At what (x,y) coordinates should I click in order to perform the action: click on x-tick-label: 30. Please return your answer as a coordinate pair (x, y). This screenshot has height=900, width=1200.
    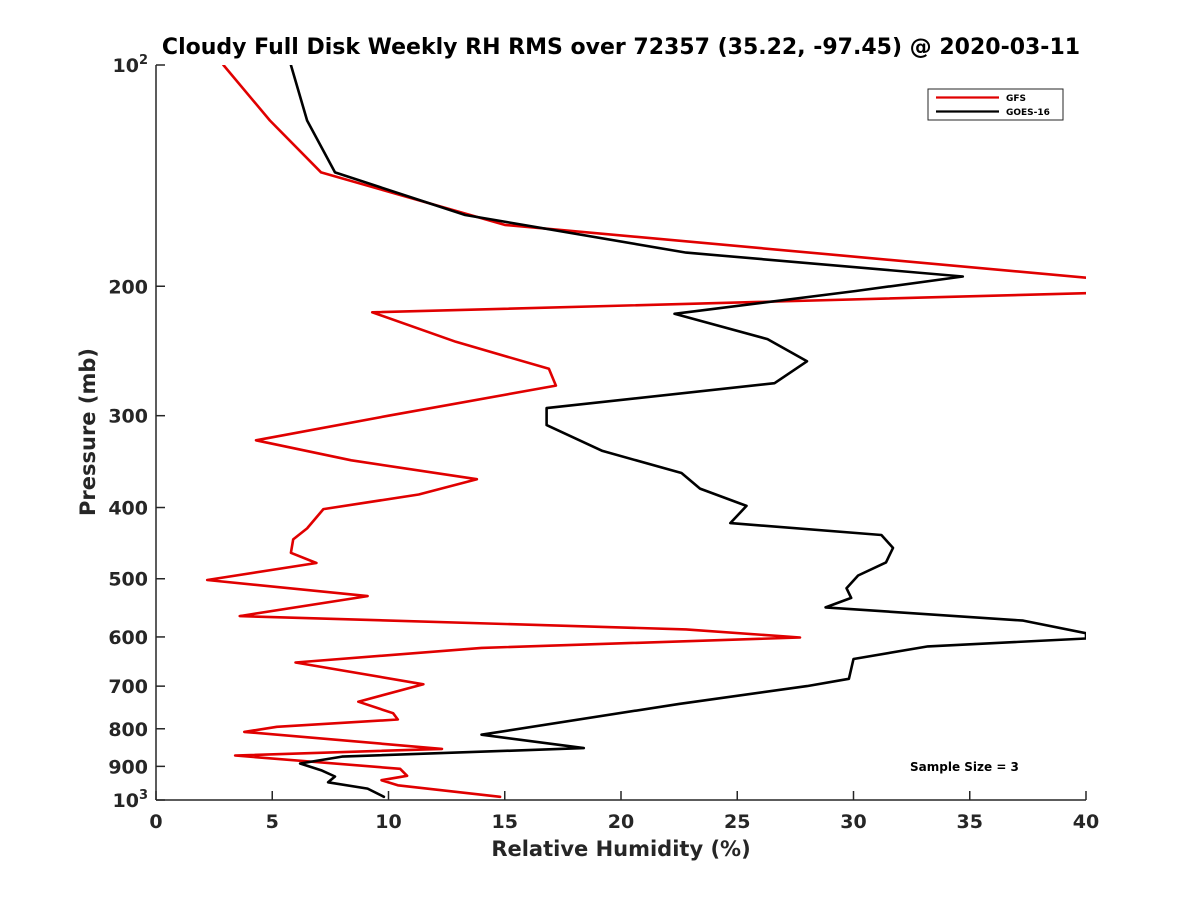
    Looking at the image, I should click on (853, 822).